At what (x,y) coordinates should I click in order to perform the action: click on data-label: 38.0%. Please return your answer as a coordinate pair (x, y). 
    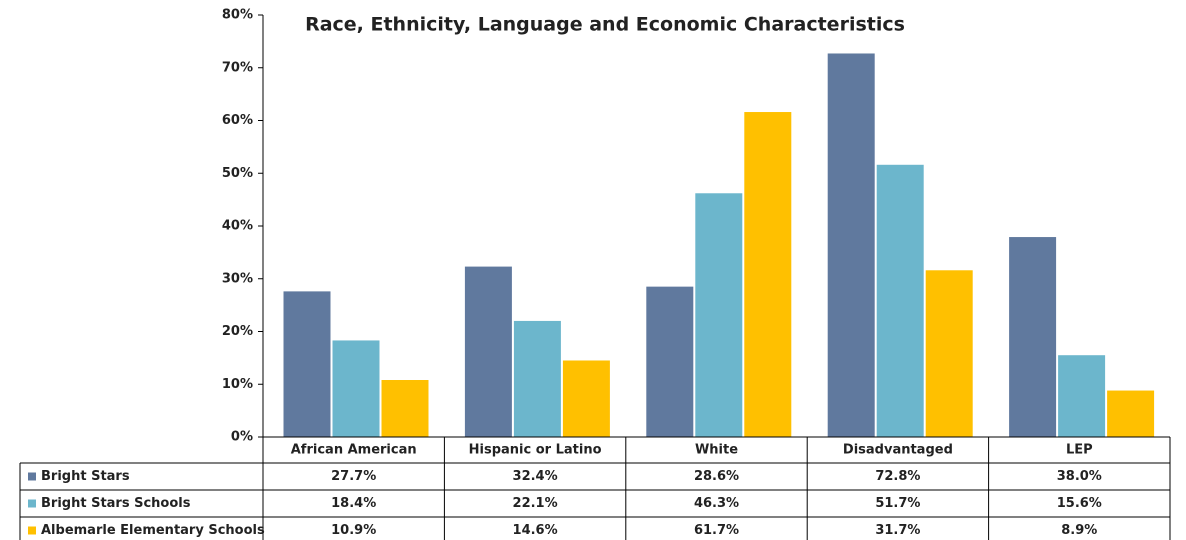
    Looking at the image, I should click on (1079, 476).